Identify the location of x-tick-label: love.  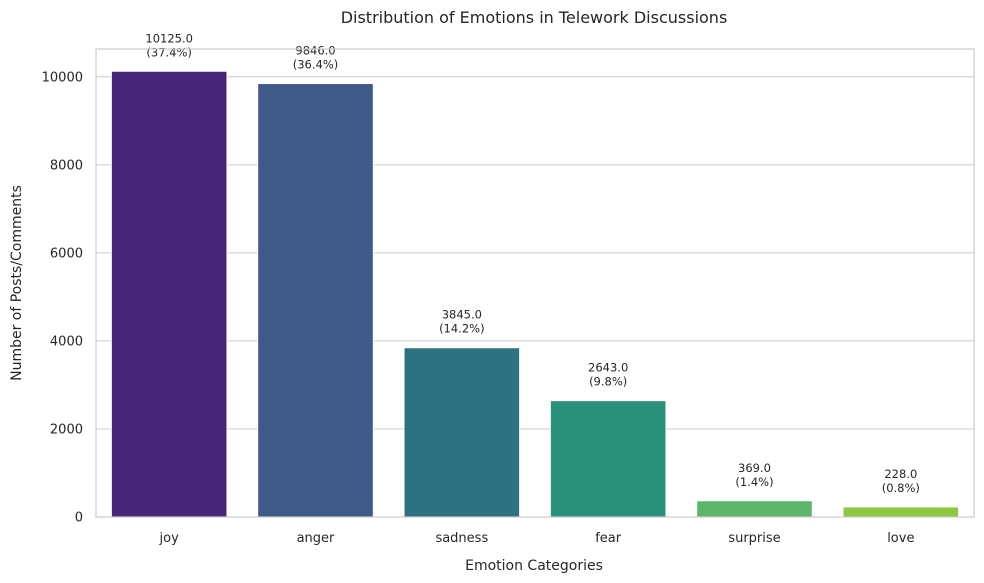
(900, 538).